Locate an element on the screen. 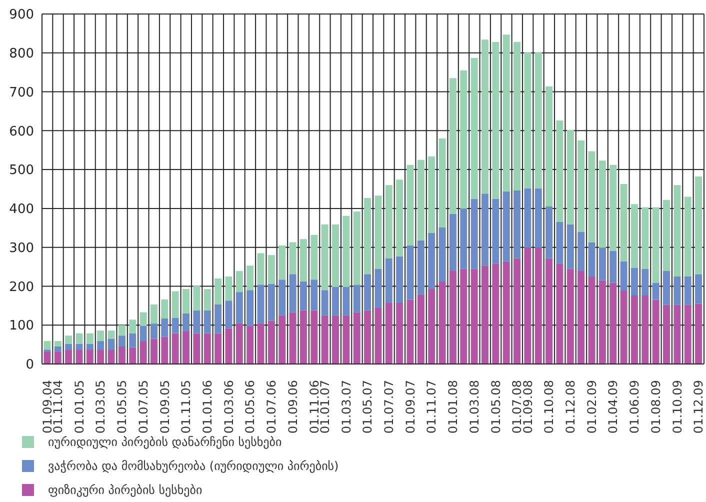 This screenshot has height=502, width=706. x-tick-label: 01.12.08 is located at coordinates (571, 407).